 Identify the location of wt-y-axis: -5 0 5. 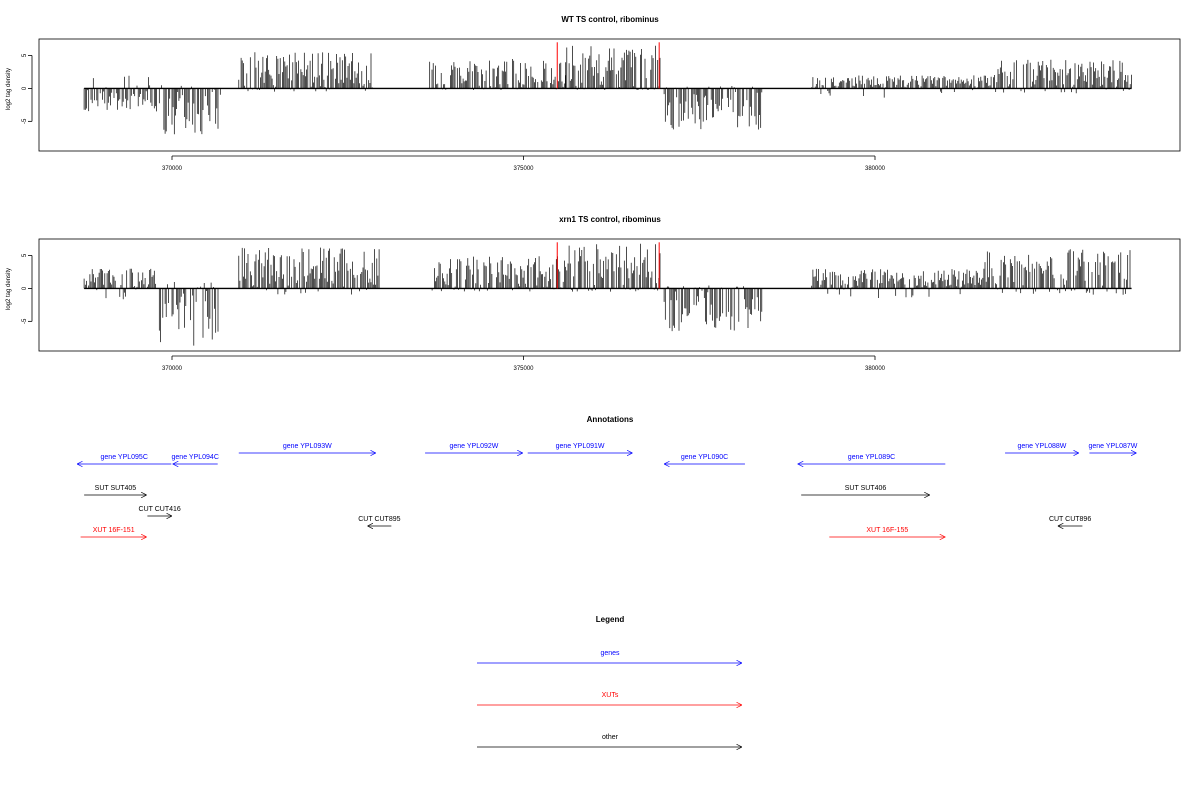
(27, 88).